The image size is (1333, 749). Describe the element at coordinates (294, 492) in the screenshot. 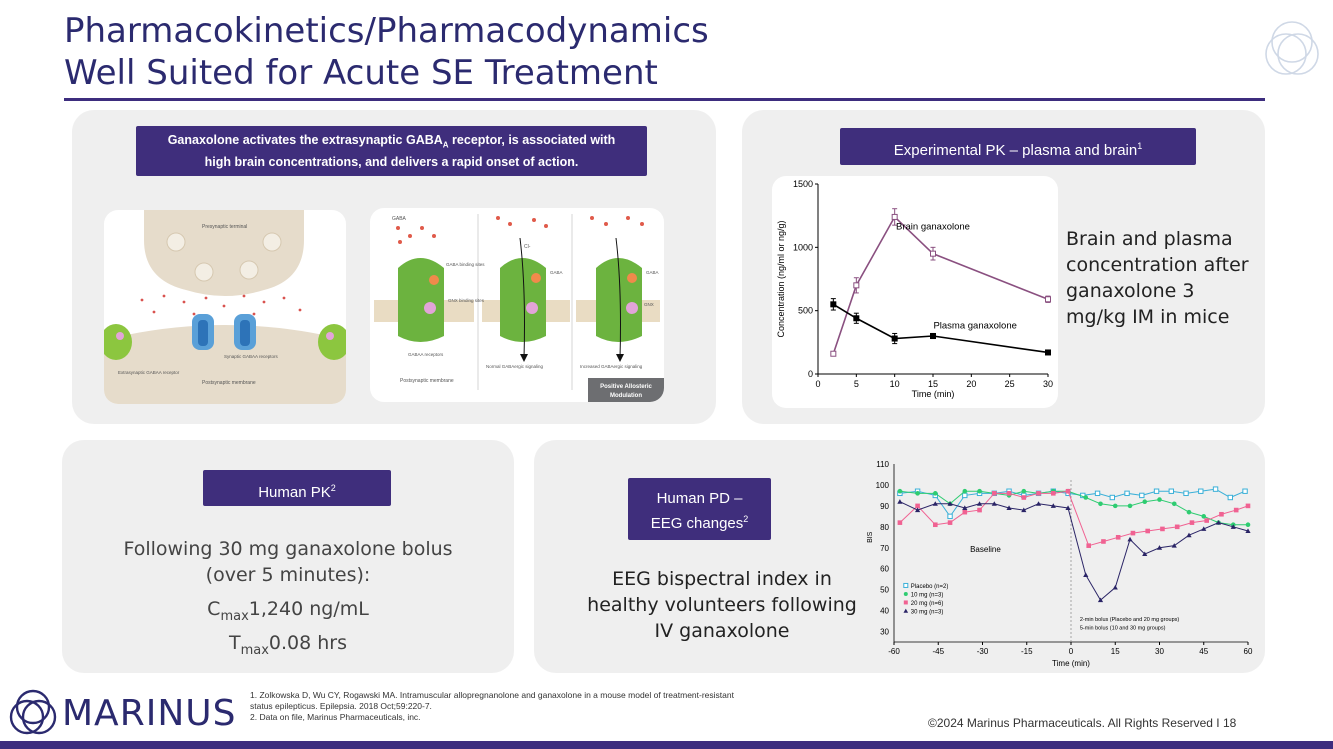

I see `human-pk-banner-text: Human PK` at that location.